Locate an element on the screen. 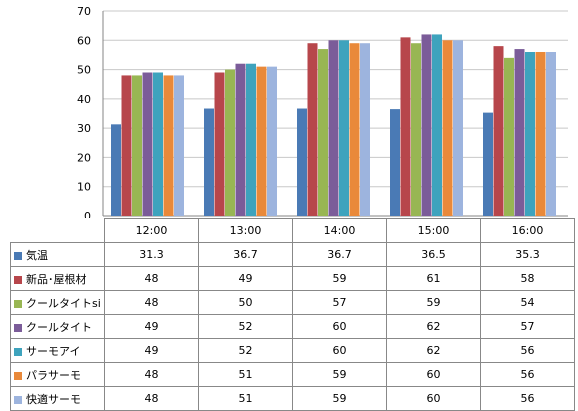 Image resolution: width=578 pixels, height=411 pixels. series-name: 新品･屋根材 is located at coordinates (56, 279).